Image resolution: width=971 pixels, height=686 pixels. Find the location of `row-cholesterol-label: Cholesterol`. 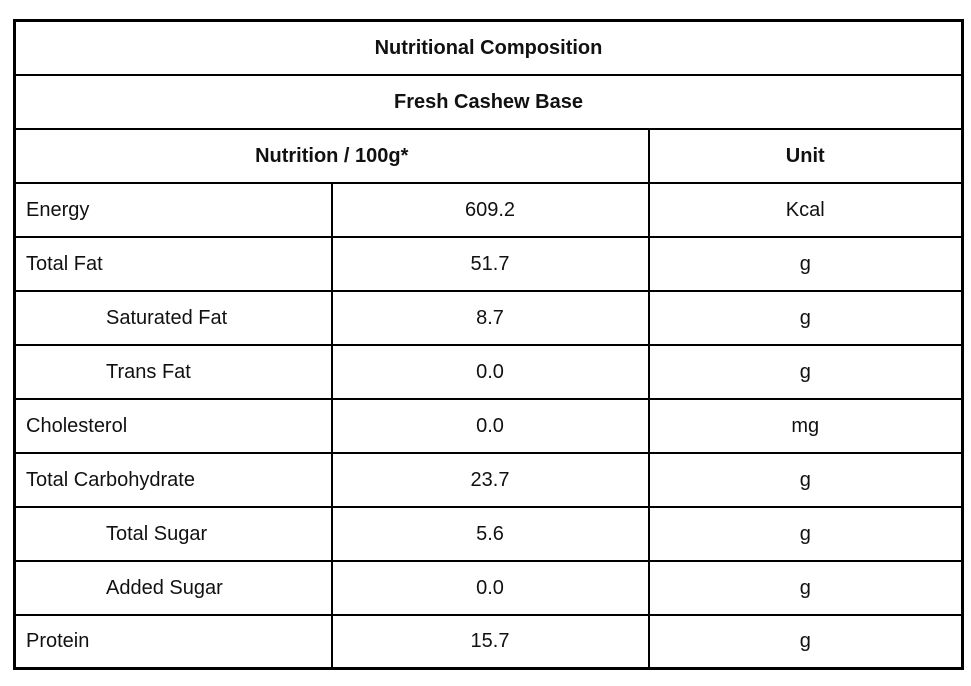

row-cholesterol-label: Cholesterol is located at coordinates (173, 425).